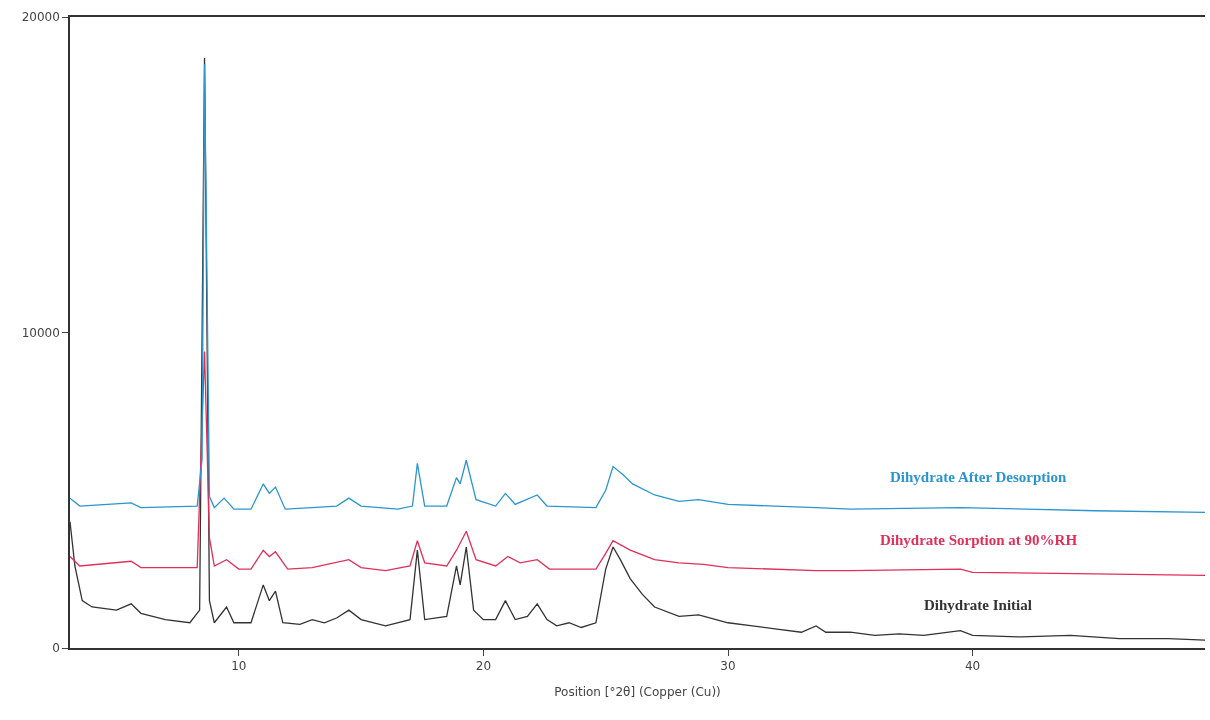 The height and width of the screenshot is (720, 1210). What do you see at coordinates (979, 477) in the screenshot?
I see `series-label: Dihydrate After Desorption` at bounding box center [979, 477].